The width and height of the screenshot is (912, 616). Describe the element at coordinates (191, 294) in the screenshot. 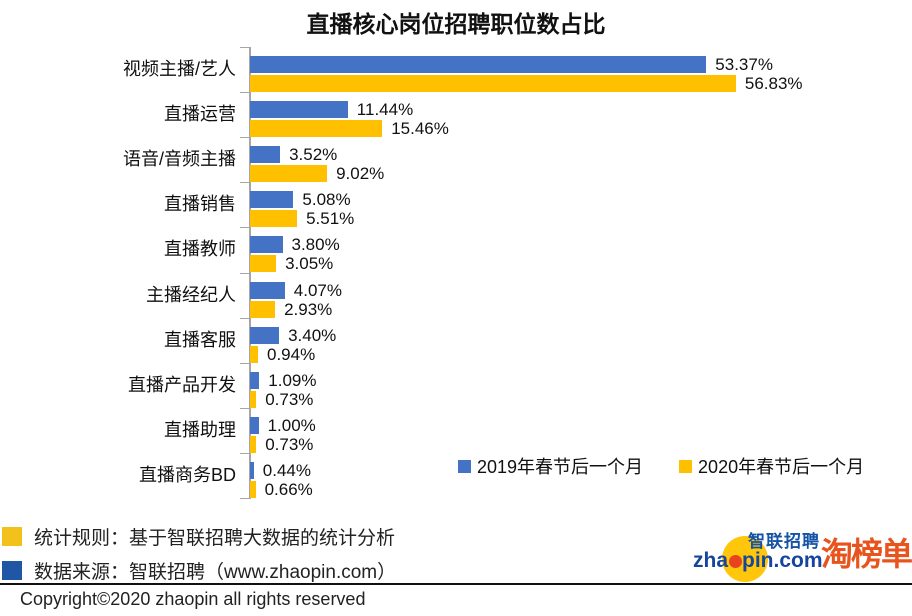

I see `category-label: 主播经纪人` at that location.